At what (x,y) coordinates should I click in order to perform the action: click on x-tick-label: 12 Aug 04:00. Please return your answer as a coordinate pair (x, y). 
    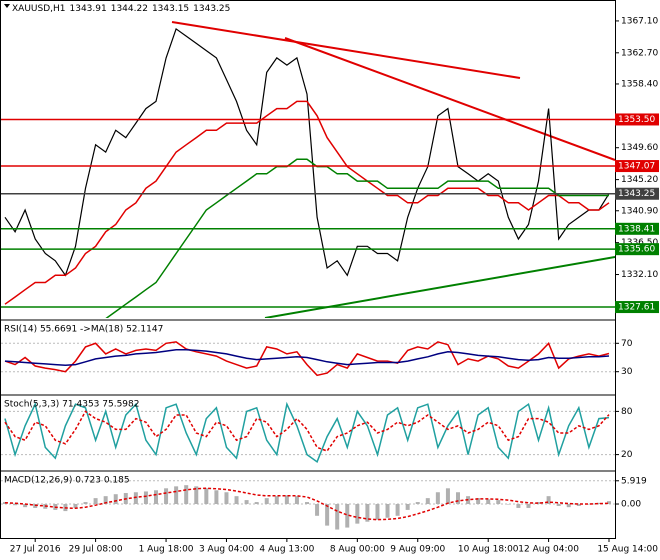
    Looking at the image, I should click on (548, 550).